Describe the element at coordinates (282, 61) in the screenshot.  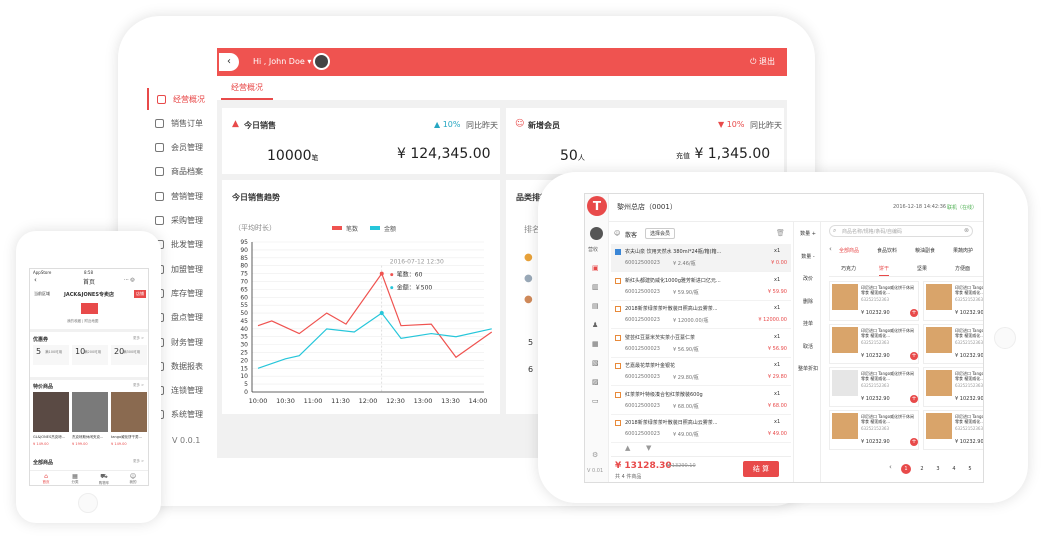
I see `greeting-dropdown: Hi , John Doe ▾` at that location.